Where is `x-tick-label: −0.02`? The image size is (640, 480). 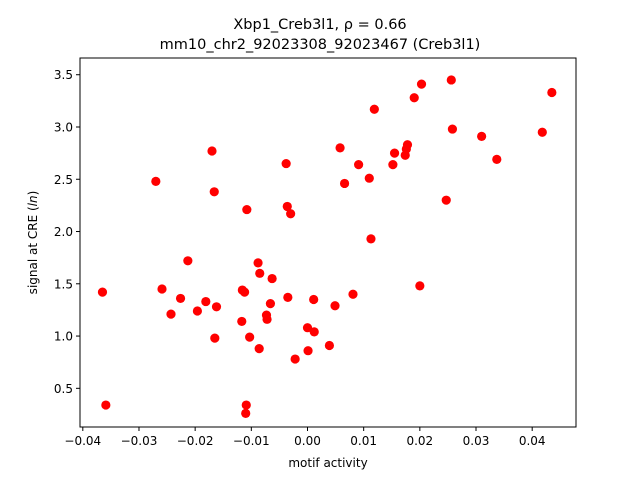
x-tick-label: −0.02 is located at coordinates (195, 441).